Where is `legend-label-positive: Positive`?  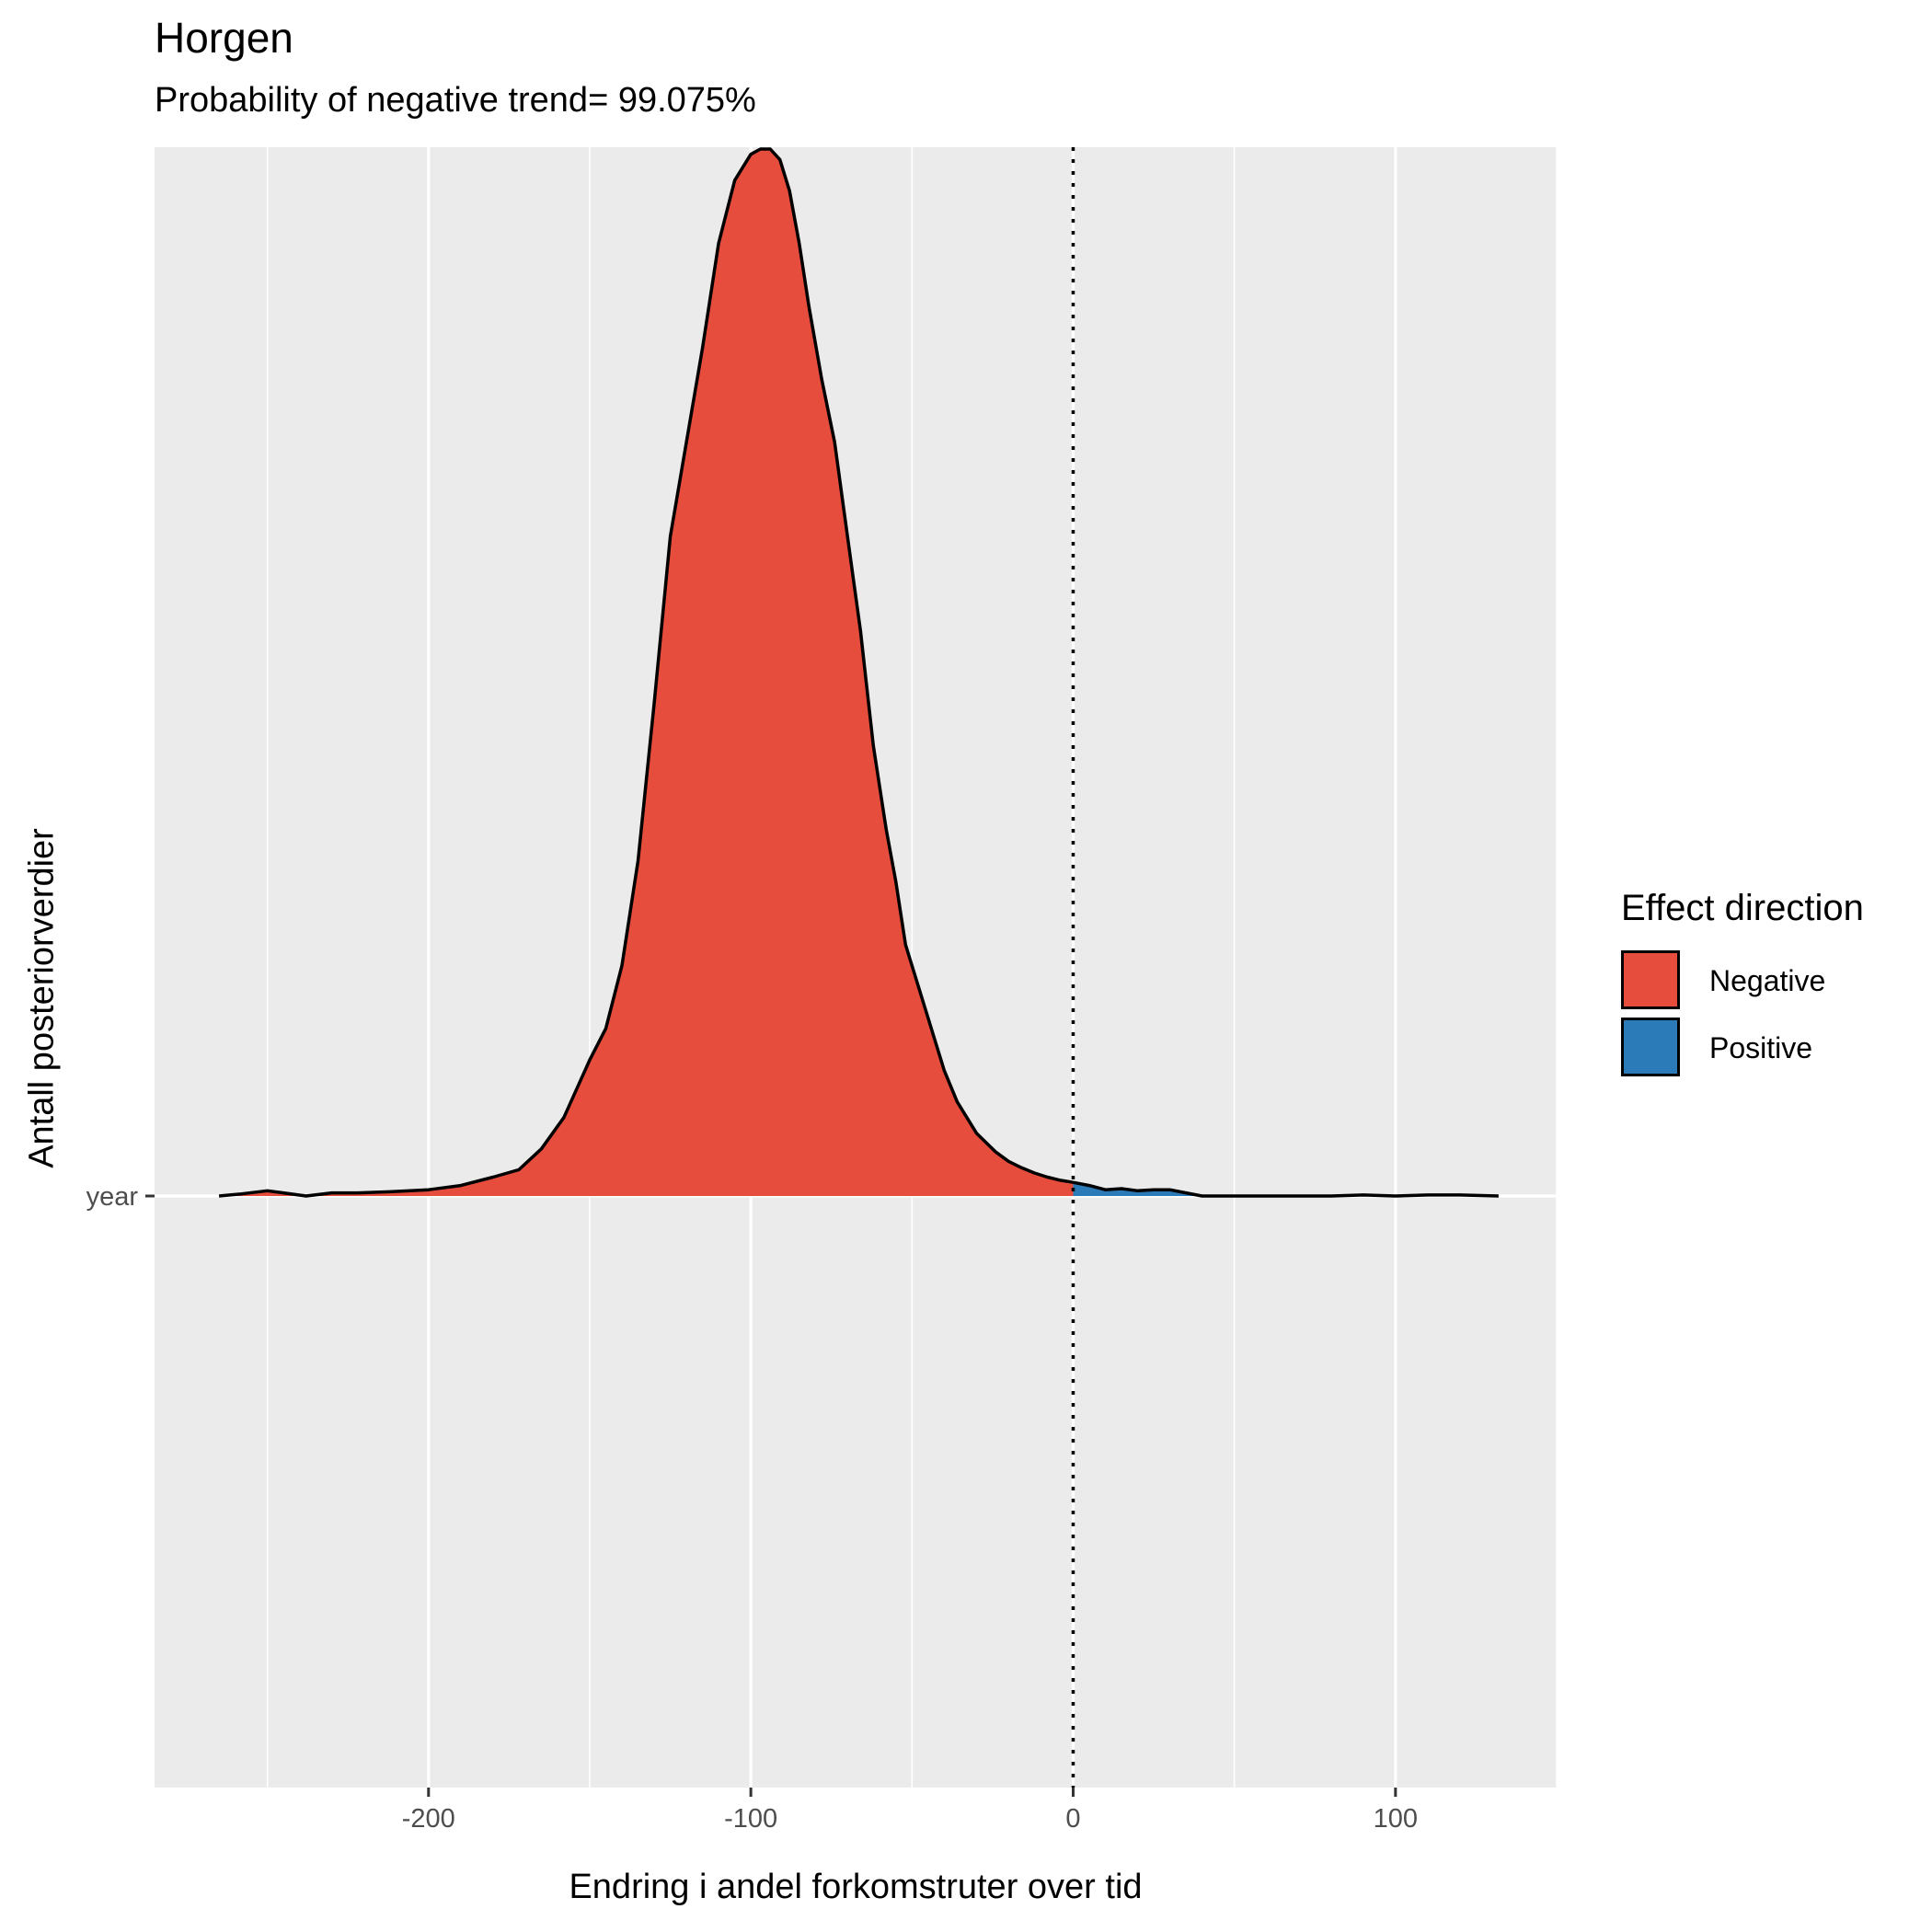 legend-label-positive: Positive is located at coordinates (1761, 1047).